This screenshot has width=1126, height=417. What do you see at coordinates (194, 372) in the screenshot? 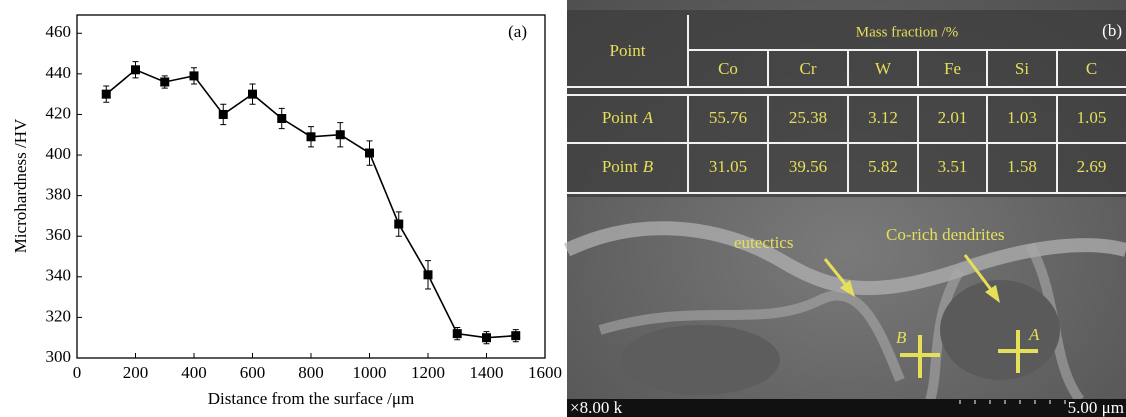
I see `x-tick-label: 400` at bounding box center [194, 372].